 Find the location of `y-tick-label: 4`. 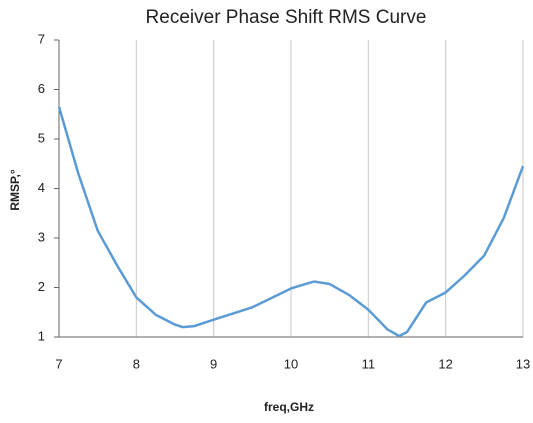

y-tick-label: 4 is located at coordinates (41, 187).